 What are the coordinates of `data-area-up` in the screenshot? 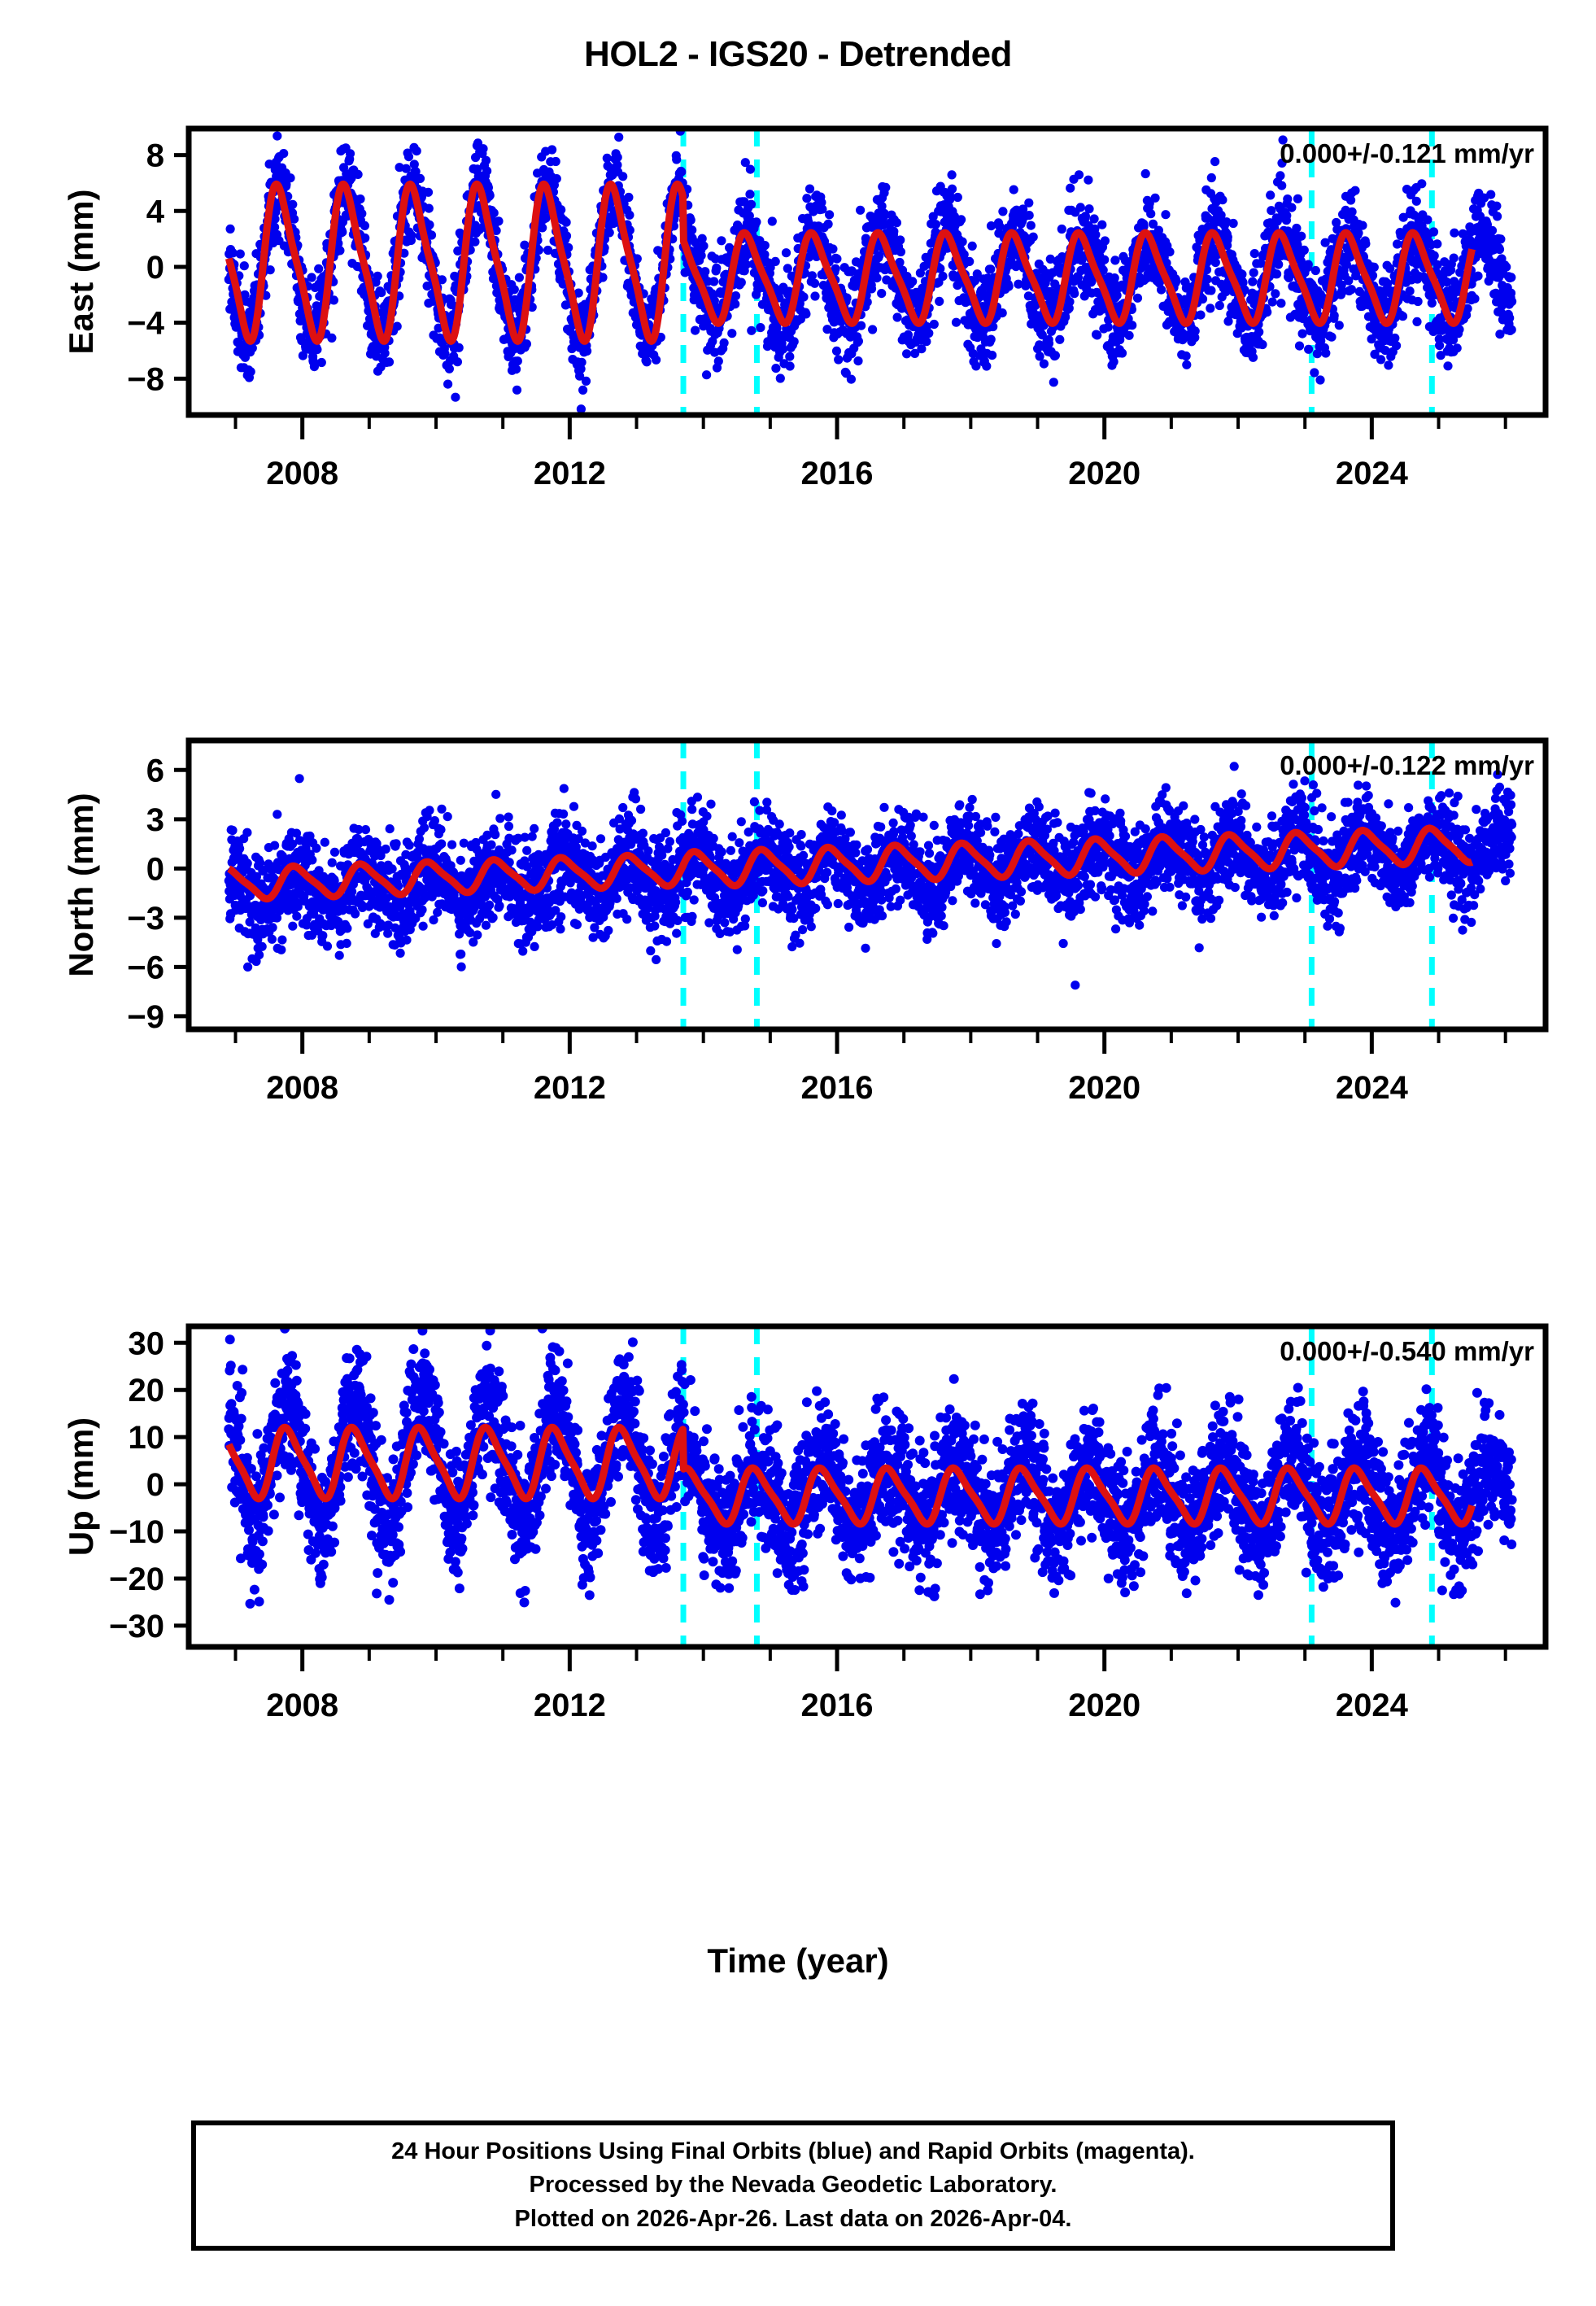 It's located at (870, 1486).